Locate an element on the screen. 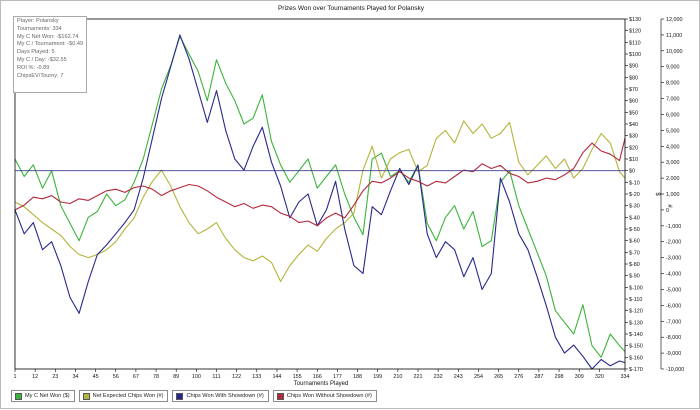 The image size is (700, 410). y-chips-tick-label: -4,000 is located at coordinates (673, 275).